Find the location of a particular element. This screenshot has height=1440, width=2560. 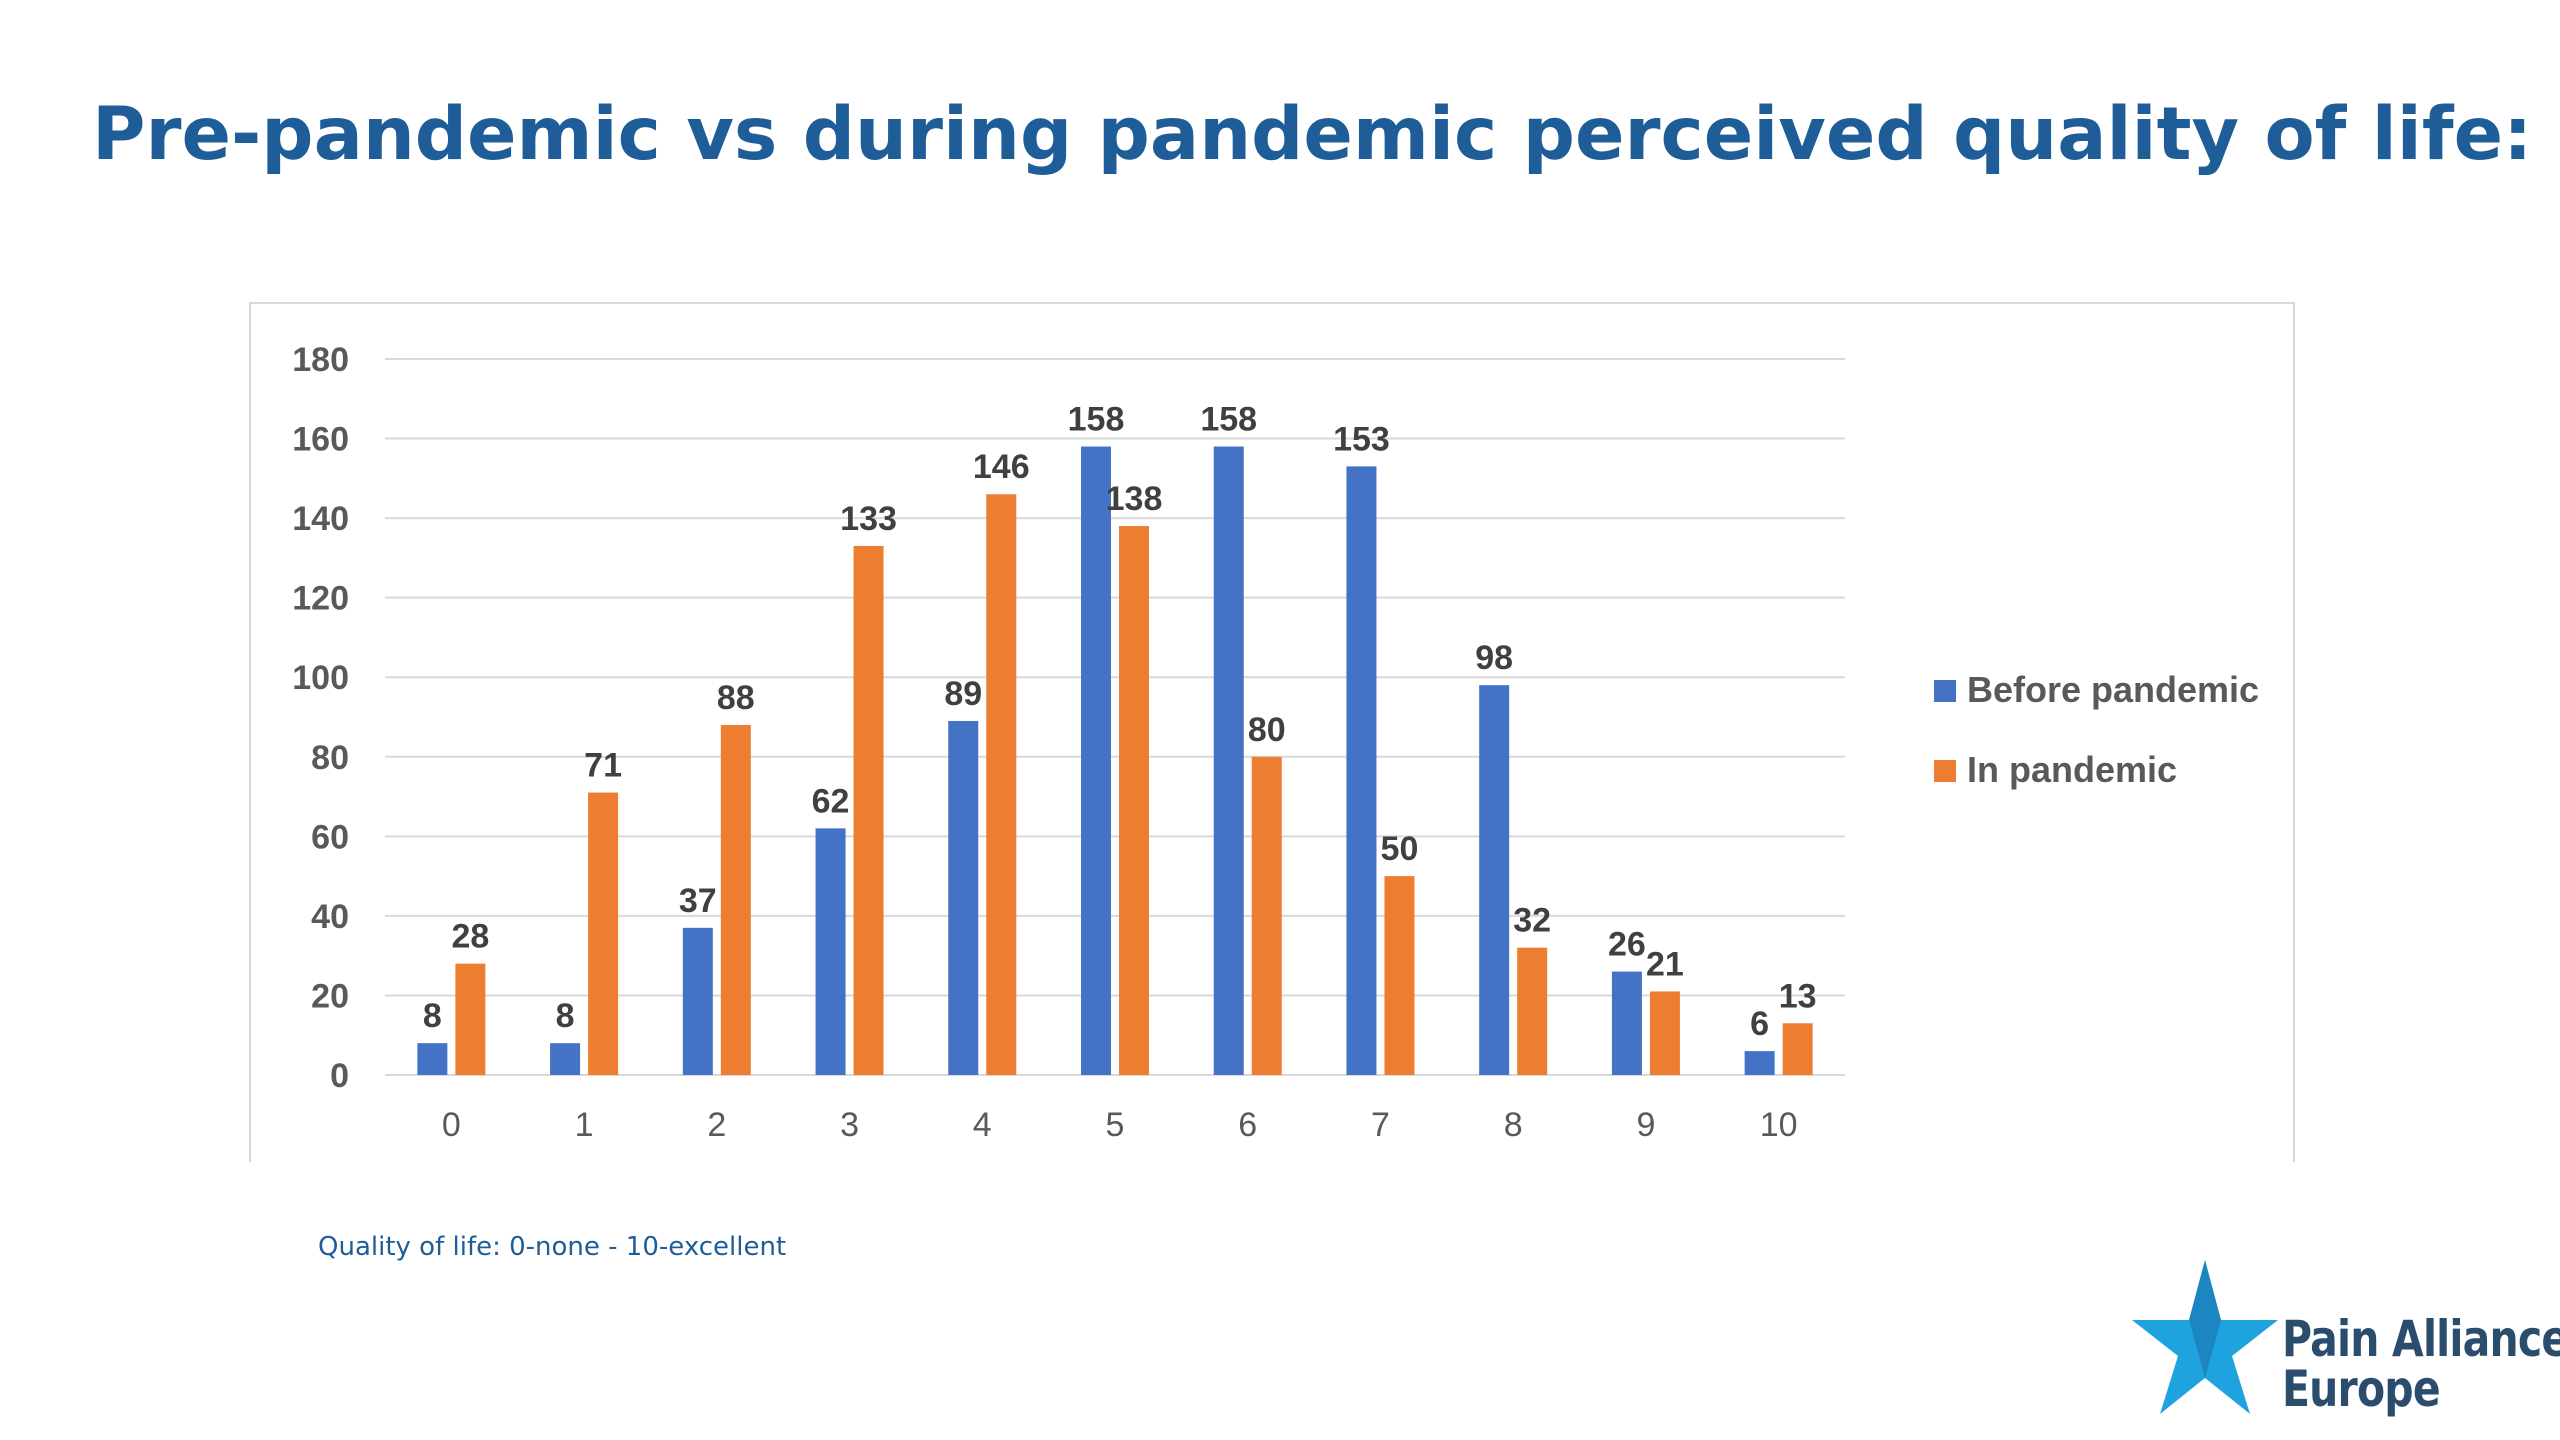

legend-swatch-before-pandemic is located at coordinates (1945, 691).